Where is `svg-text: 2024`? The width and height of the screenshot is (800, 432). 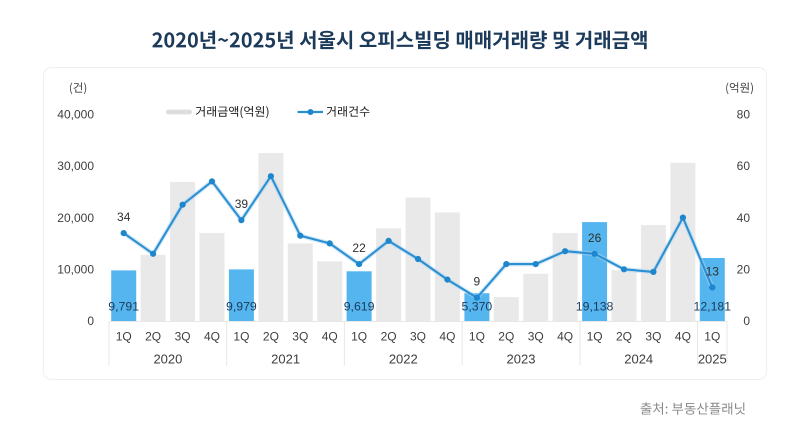
svg-text: 2024 is located at coordinates (638, 359).